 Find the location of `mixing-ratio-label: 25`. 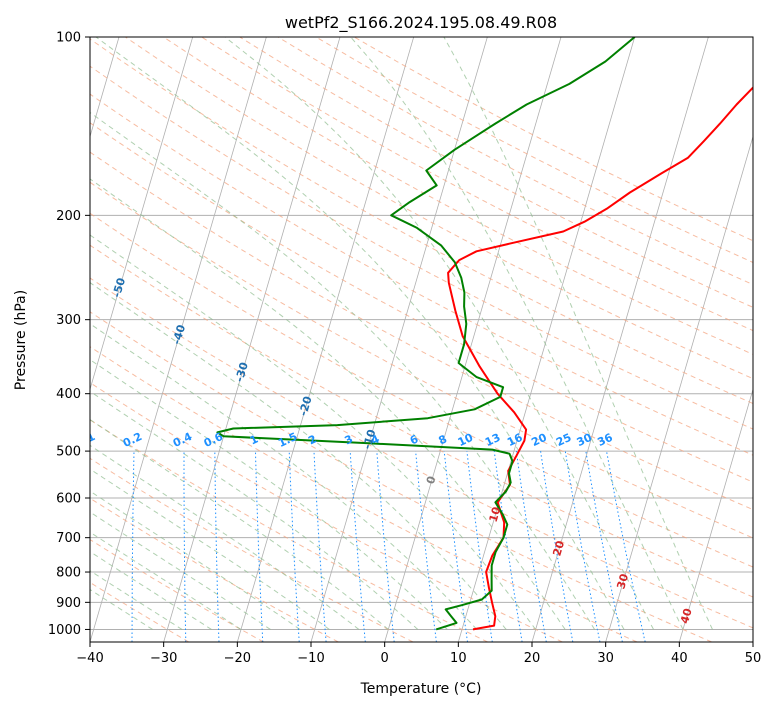

mixing-ratio-label: 25 is located at coordinates (563, 440).